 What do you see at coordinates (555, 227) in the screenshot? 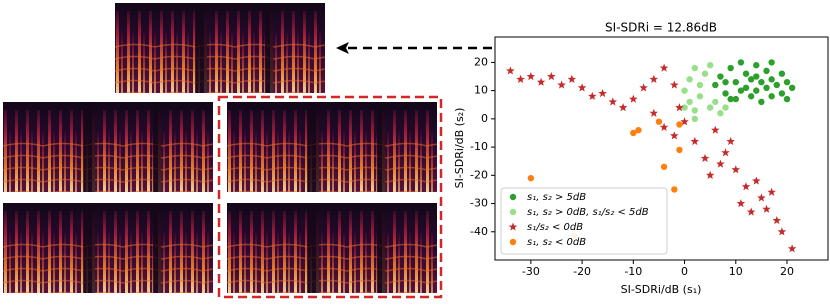
I see `legend-label: s₁/s₂ < 0dB` at bounding box center [555, 227].